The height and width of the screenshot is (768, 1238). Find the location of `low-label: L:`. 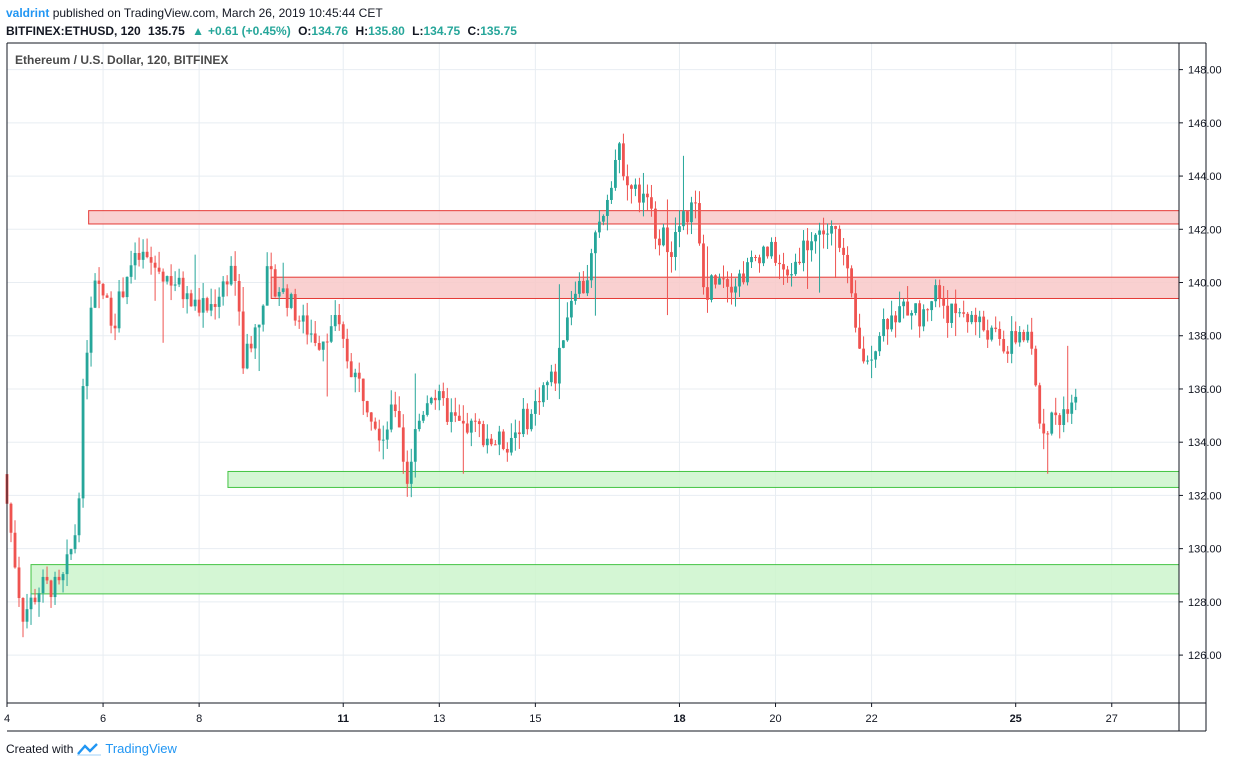

low-label: L: is located at coordinates (418, 31).